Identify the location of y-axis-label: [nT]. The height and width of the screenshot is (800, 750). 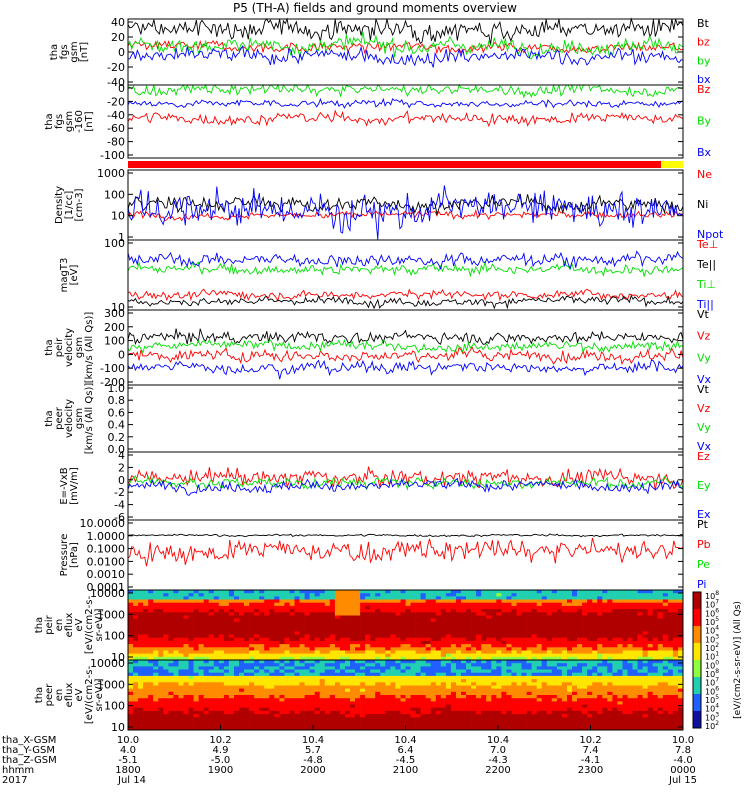
(89, 121).